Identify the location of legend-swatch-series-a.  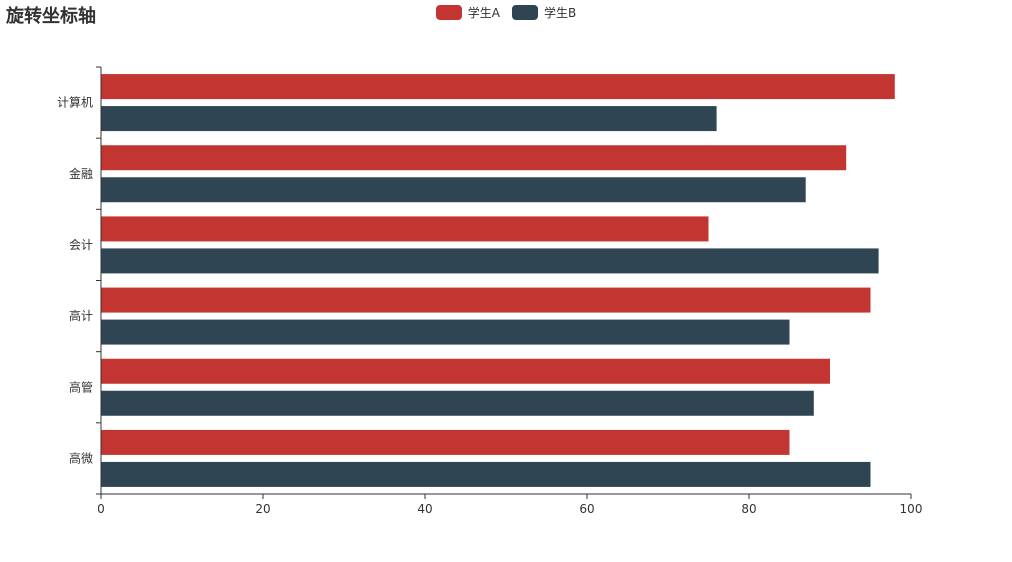
(448, 12).